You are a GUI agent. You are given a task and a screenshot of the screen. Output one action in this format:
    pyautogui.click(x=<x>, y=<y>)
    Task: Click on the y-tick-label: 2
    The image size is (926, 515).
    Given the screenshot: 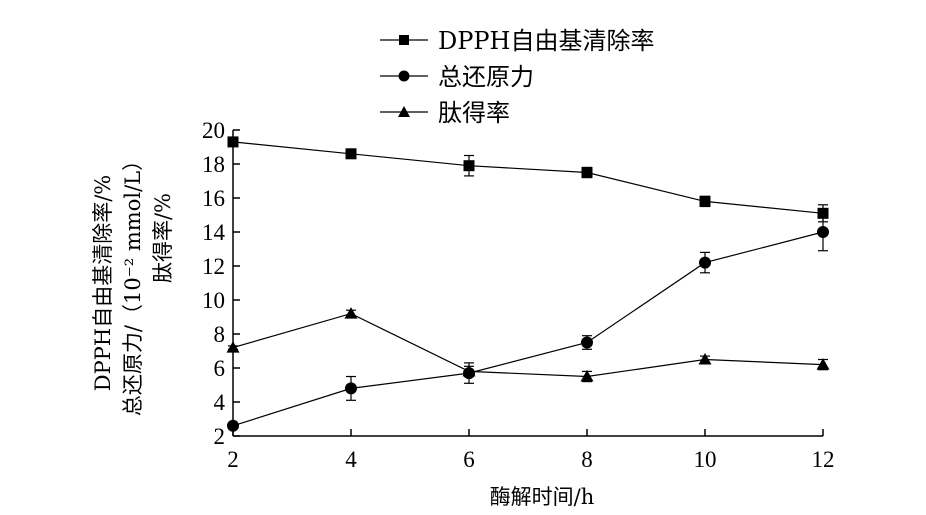 What is the action you would take?
    pyautogui.click(x=220, y=436)
    